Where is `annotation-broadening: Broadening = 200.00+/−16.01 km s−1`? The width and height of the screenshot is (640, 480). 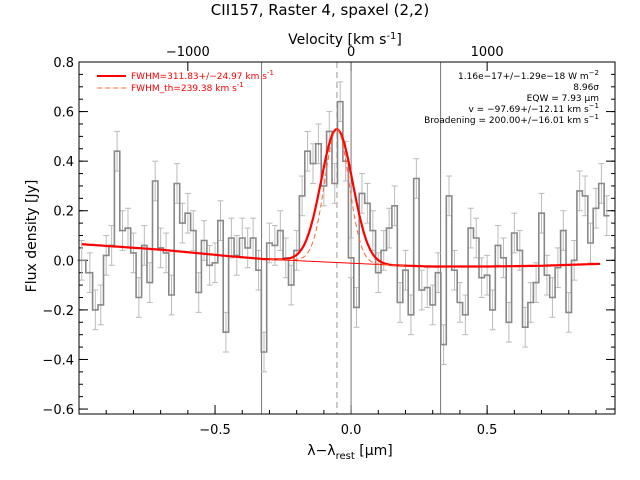 annotation-broadening: Broadening = 200.00+/−16.01 km s−1 is located at coordinates (511, 119).